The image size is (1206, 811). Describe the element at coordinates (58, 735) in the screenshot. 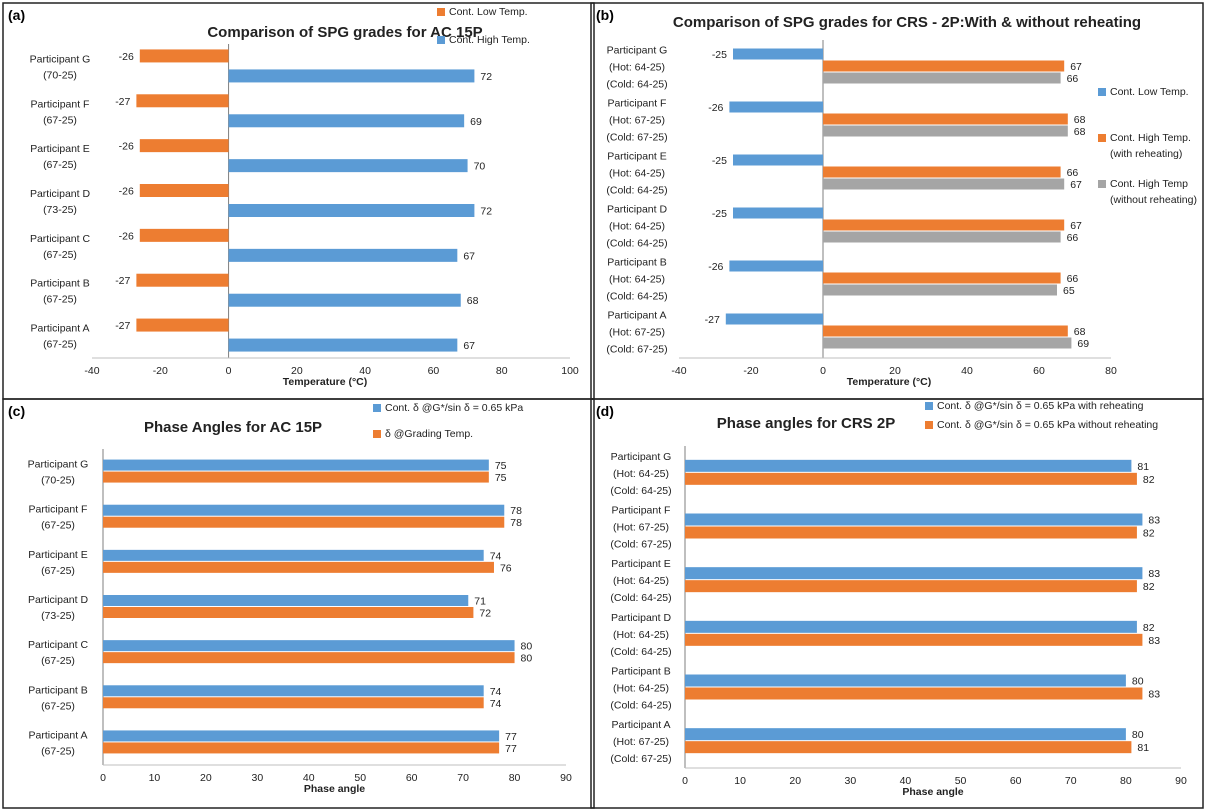

I see `category-label: Participant A` at that location.